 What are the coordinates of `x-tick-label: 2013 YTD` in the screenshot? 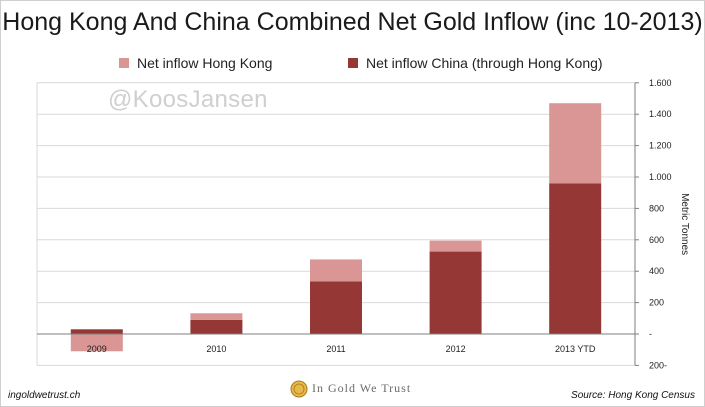 It's located at (575, 349).